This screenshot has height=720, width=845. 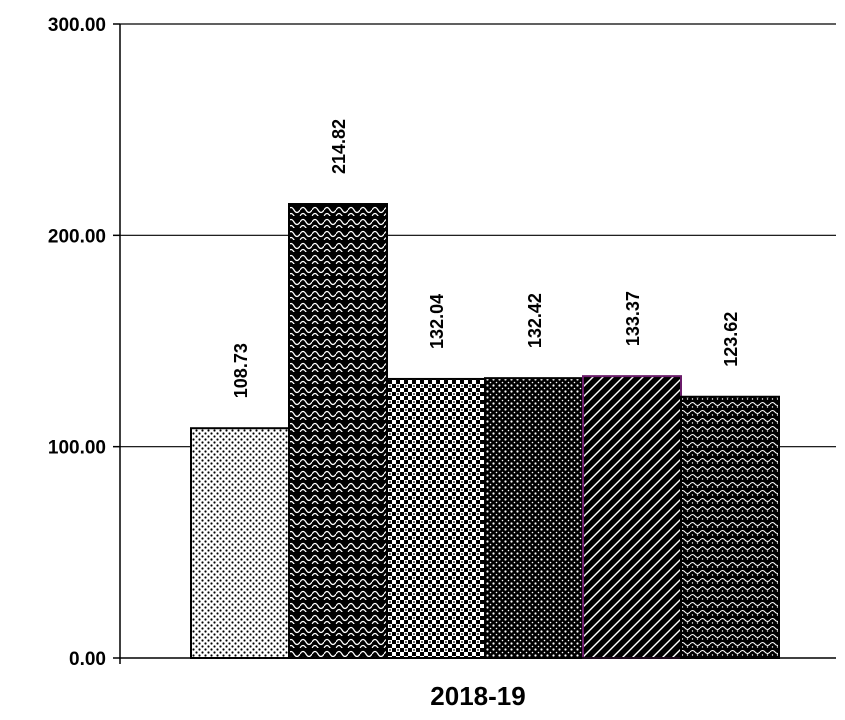 I want to click on data-label-2: 214.82, so click(x=339, y=146).